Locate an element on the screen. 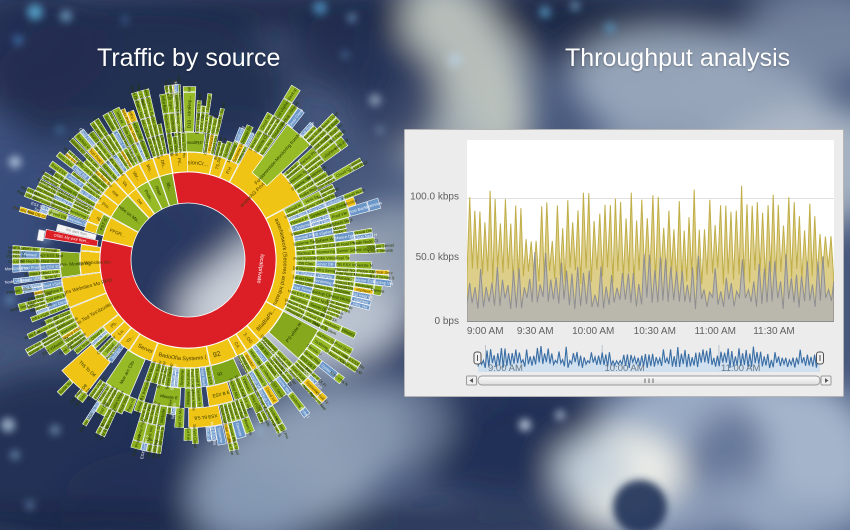  svg-text: Prod Serve is located at coordinates (210, 124).